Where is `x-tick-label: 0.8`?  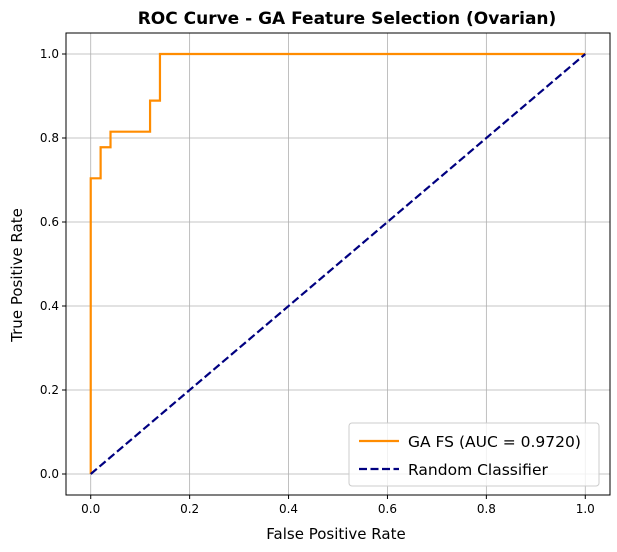
x-tick-label: 0.8 is located at coordinates (486, 509).